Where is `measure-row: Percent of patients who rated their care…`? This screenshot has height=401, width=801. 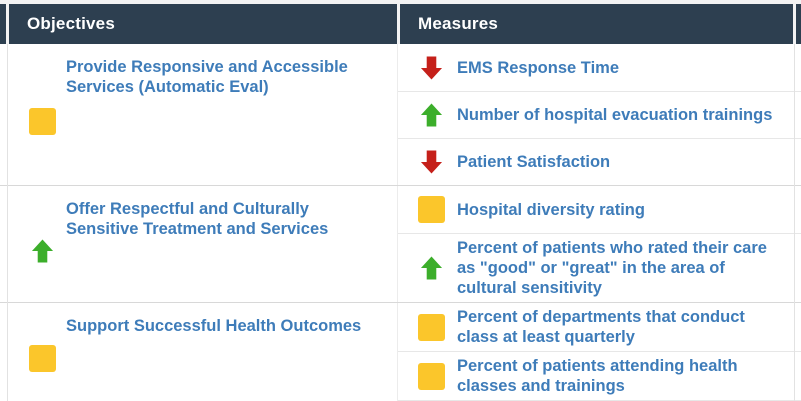
measure-row: Percent of patients who rated their care… is located at coordinates (599, 267).